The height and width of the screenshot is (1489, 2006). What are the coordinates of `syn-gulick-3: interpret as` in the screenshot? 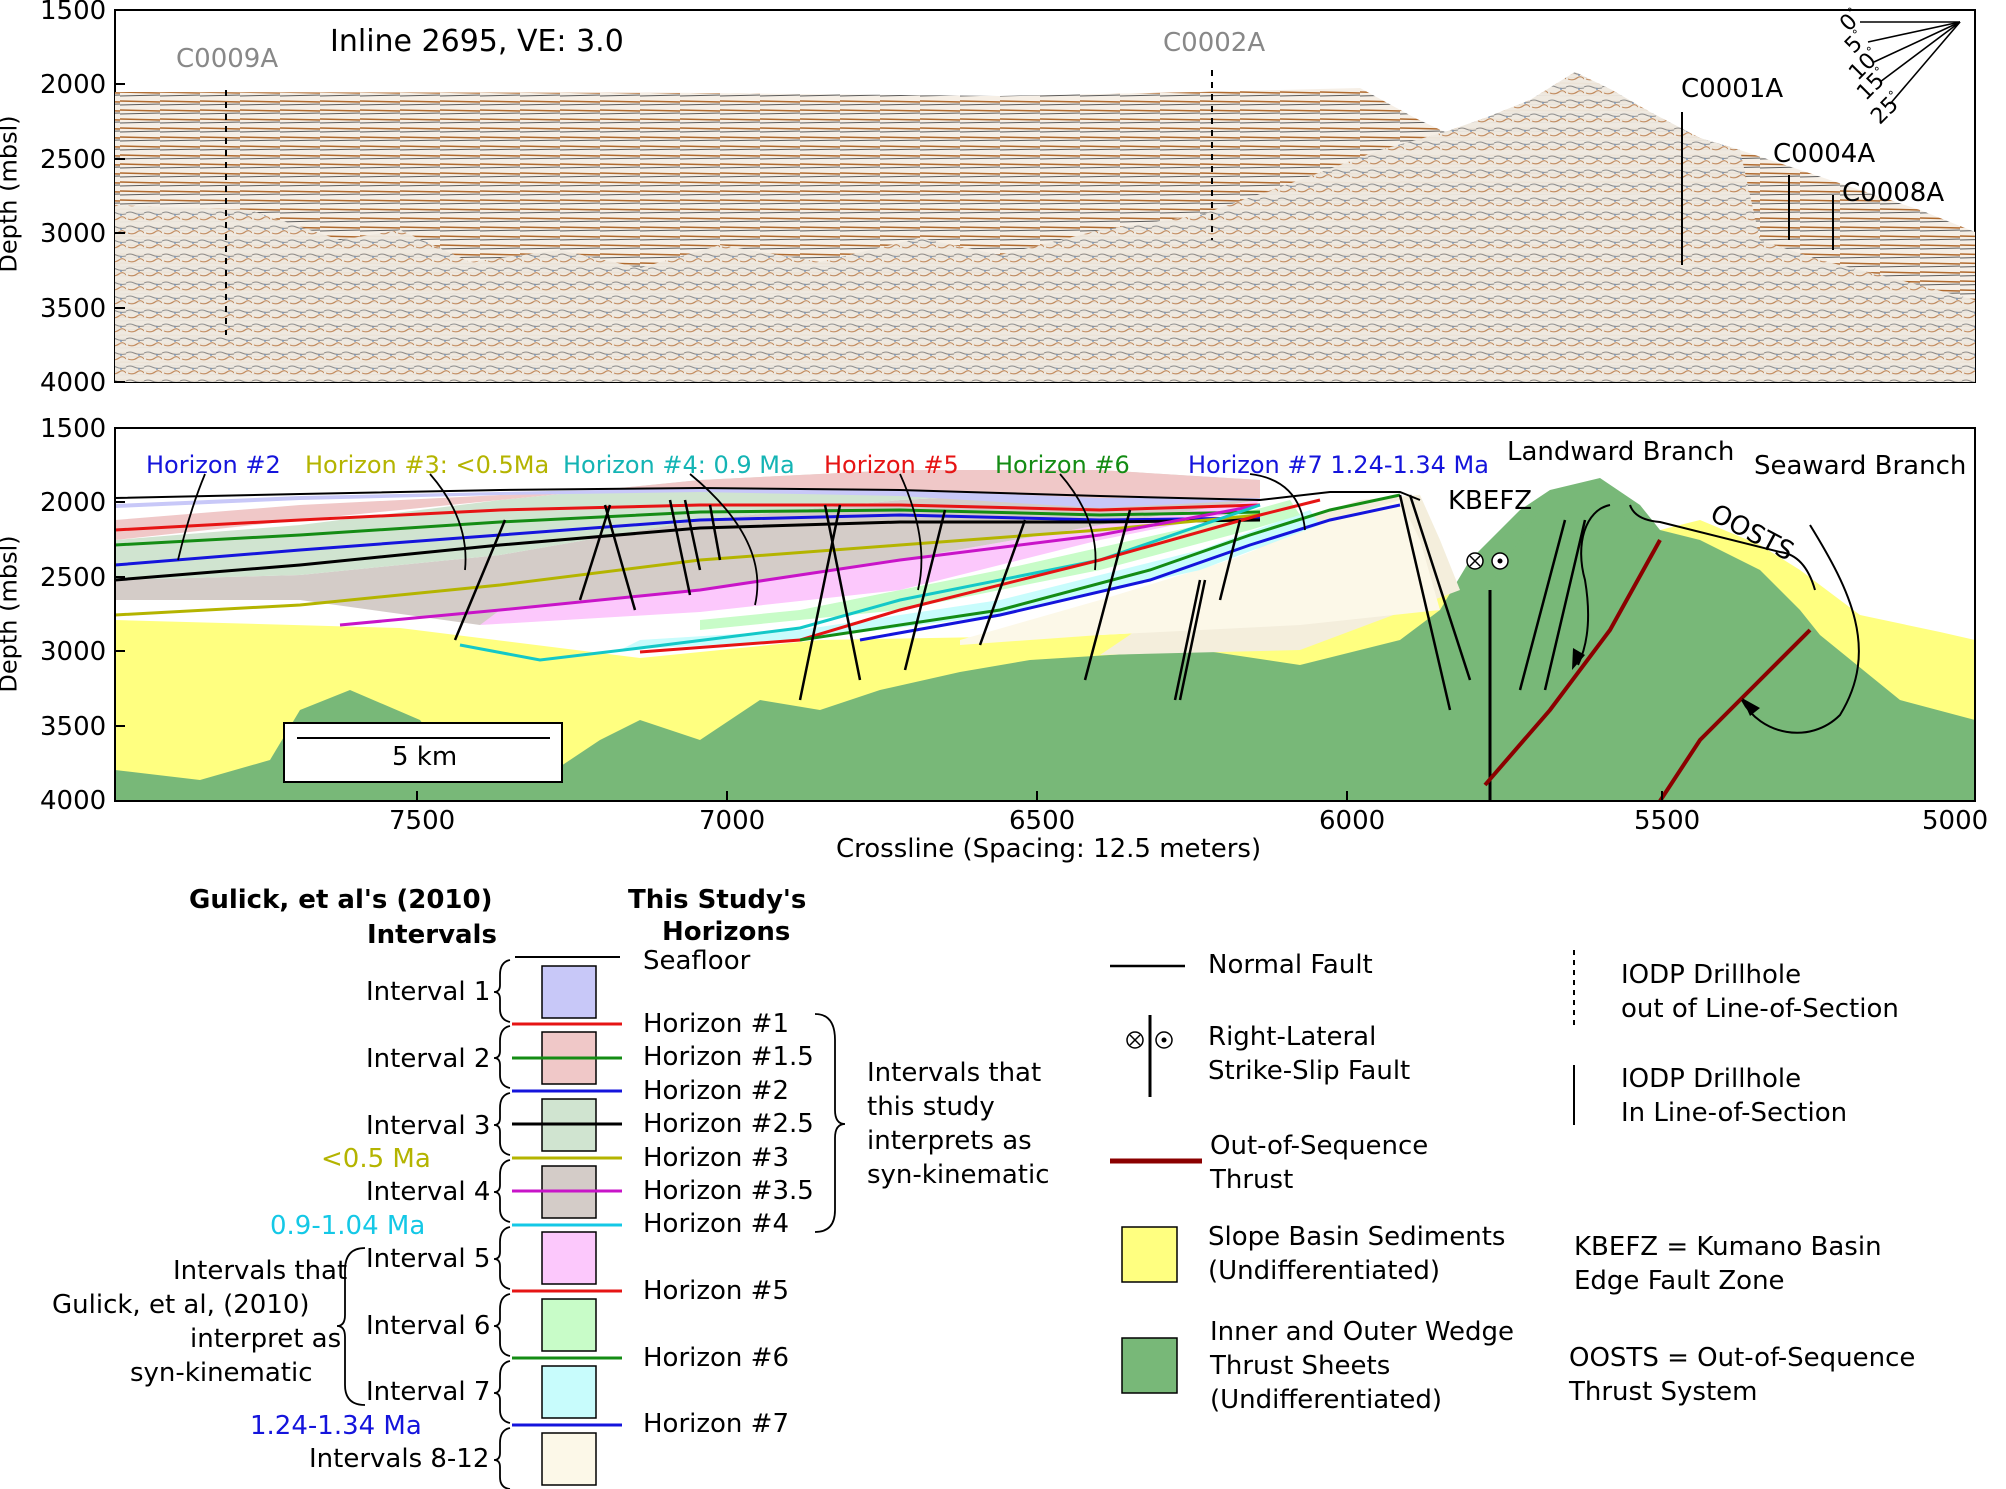 It's located at (266, 1339).